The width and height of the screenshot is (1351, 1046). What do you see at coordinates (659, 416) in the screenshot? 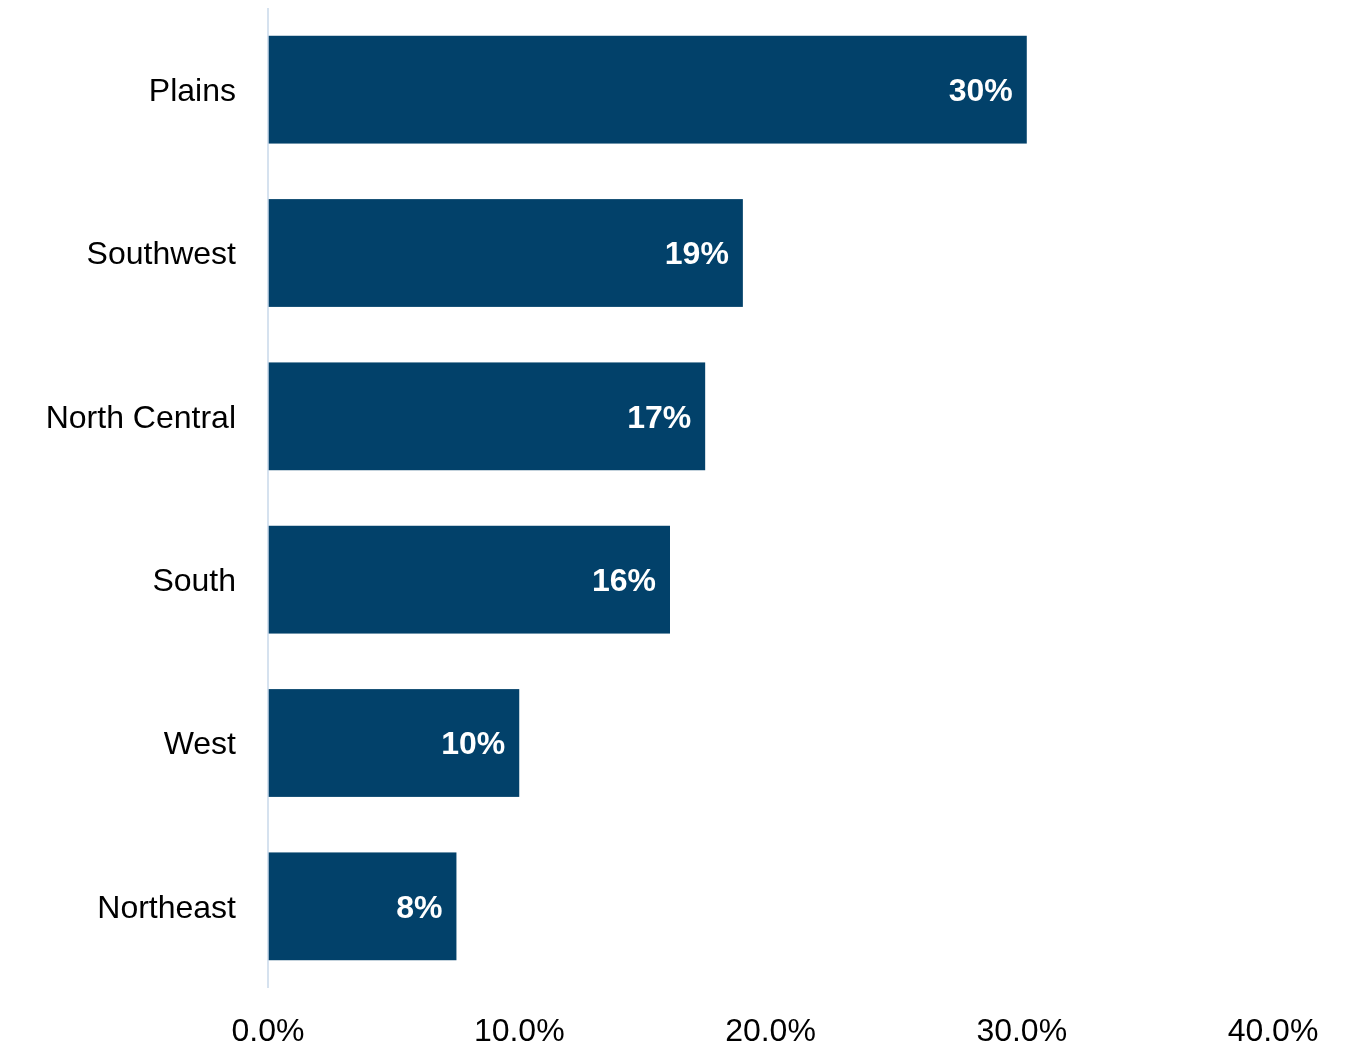
I see `data-label: 17%` at bounding box center [659, 416].